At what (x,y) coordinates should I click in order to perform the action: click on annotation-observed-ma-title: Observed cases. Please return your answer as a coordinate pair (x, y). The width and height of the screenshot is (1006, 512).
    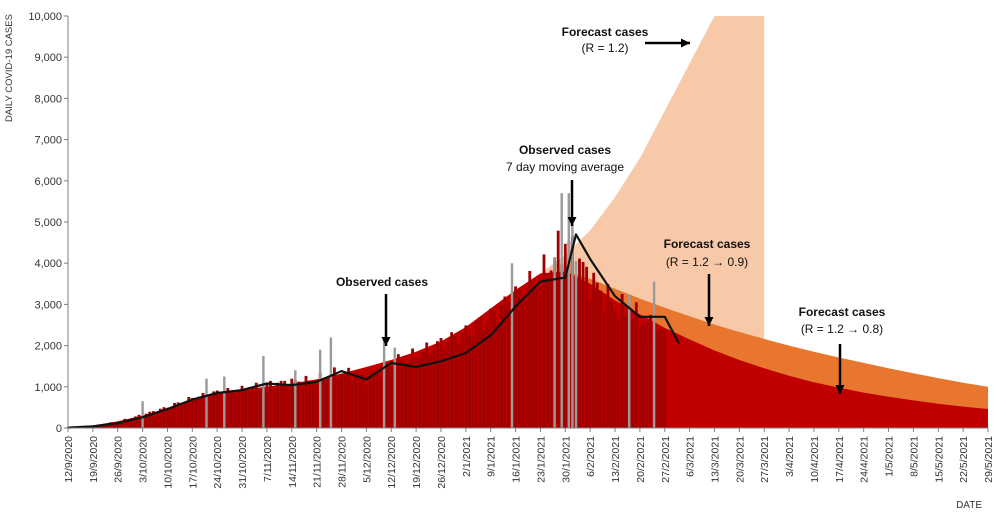
    Looking at the image, I should click on (565, 150).